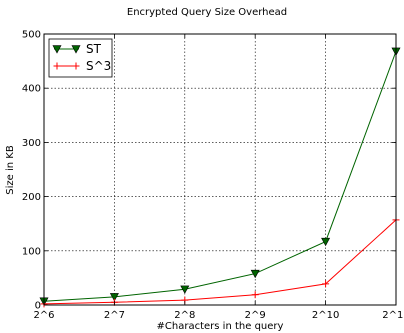  What do you see at coordinates (31, 35) in the screenshot?
I see `y-tick-label: 500` at bounding box center [31, 35].